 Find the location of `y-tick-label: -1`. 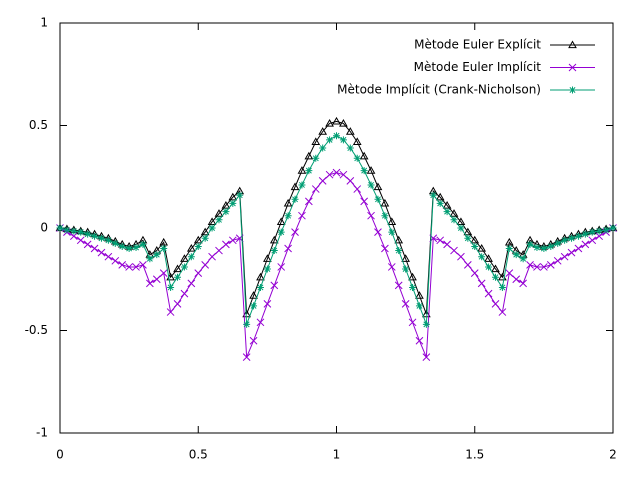

y-tick-label: -1 is located at coordinates (42, 433).